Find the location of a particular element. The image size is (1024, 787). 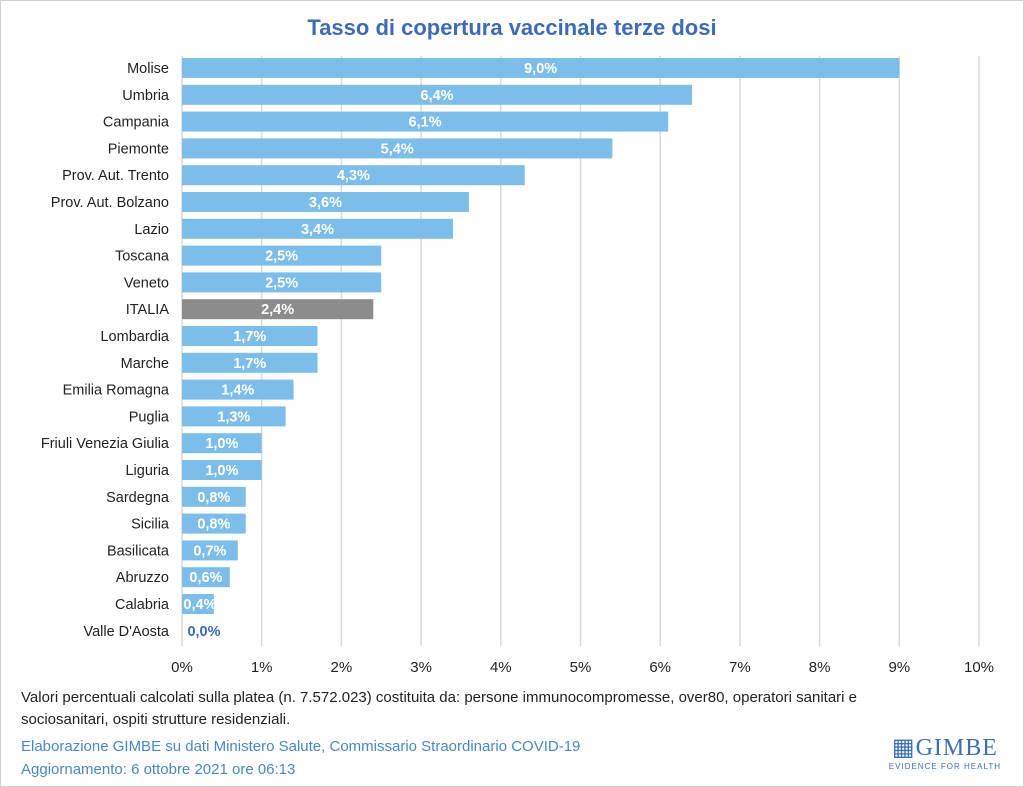

update-text: Aggiornamento: 6 ottobre 2021 ore 06:13 is located at coordinates (158, 769).